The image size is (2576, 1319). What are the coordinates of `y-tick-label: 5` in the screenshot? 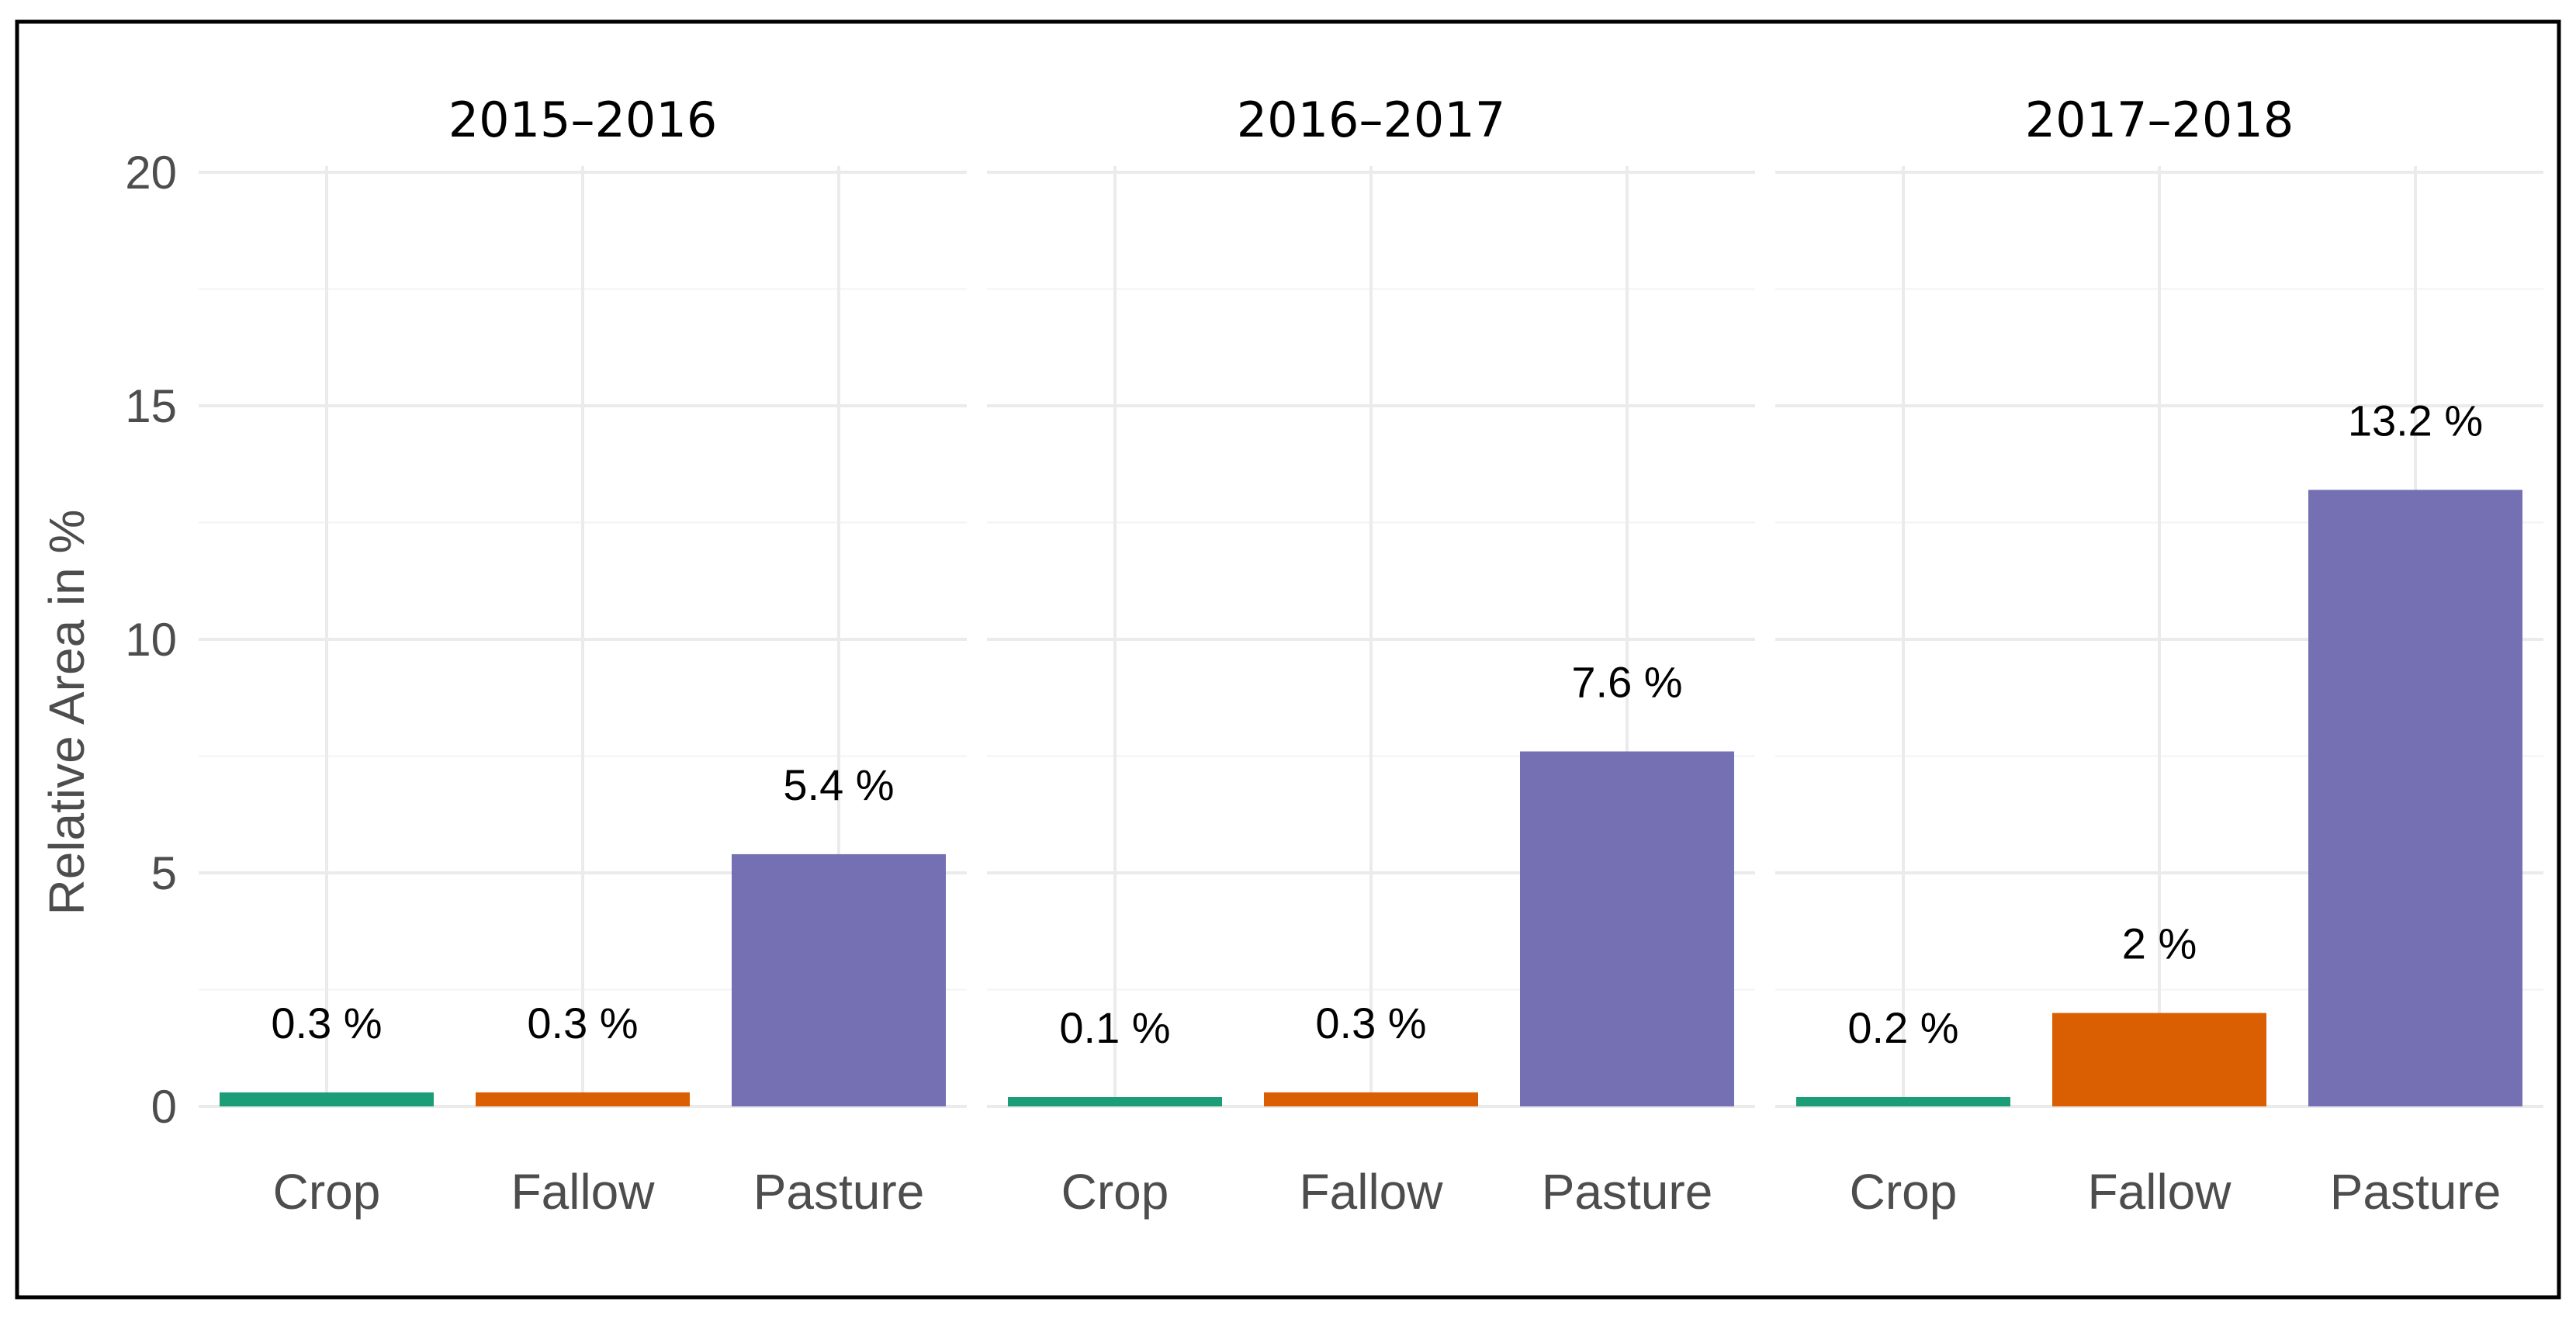 It's located at (164, 873).